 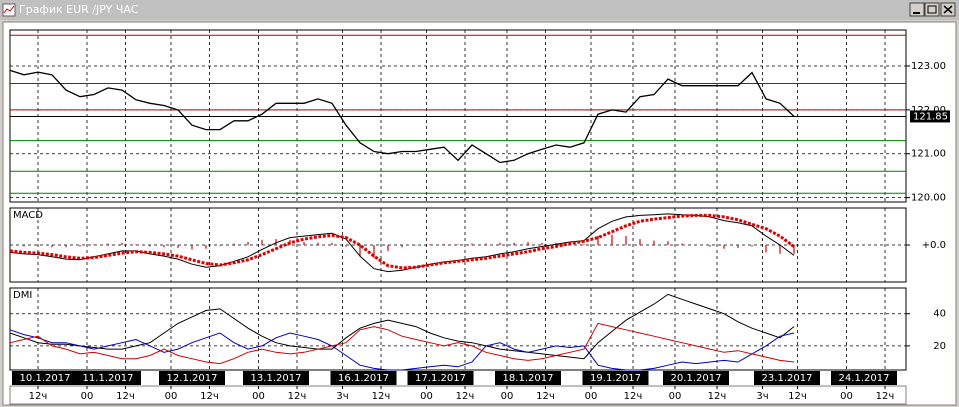 I want to click on last-price-label: 121.85, so click(x=930, y=116).